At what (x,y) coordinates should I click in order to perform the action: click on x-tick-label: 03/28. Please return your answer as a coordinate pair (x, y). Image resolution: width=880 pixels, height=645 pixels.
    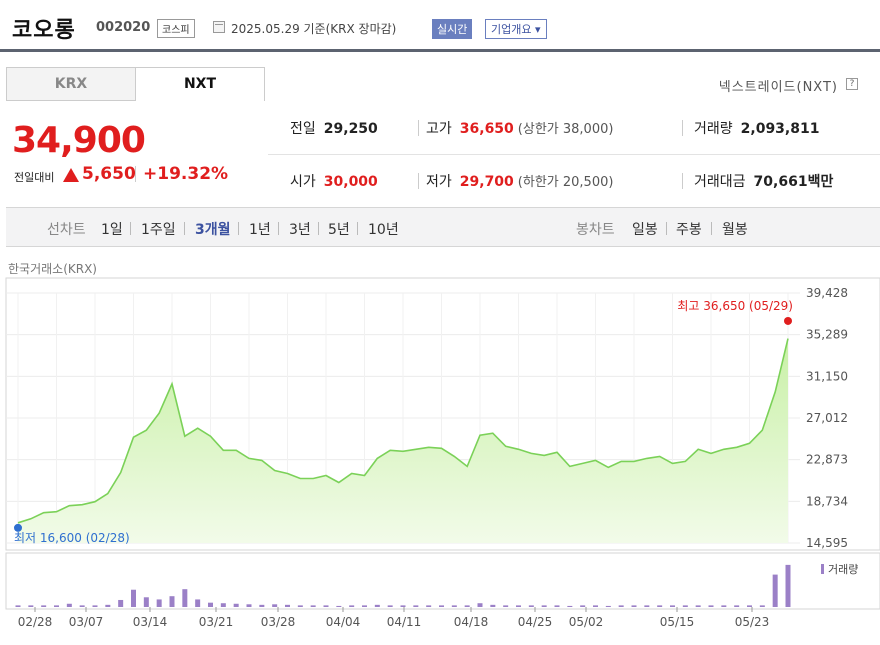
    Looking at the image, I should click on (278, 622).